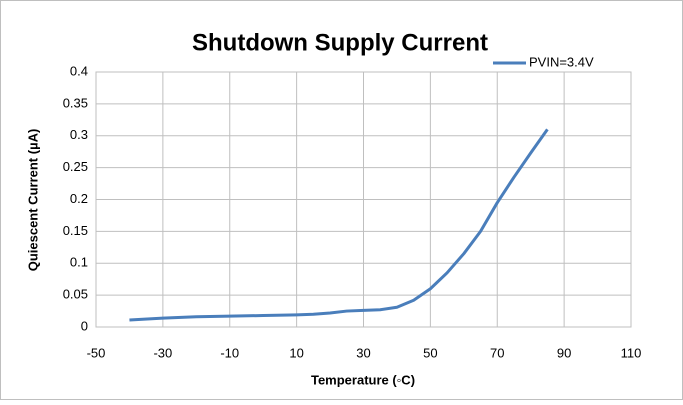 This screenshot has width=683, height=405. What do you see at coordinates (564, 352) in the screenshot?
I see `x-tick-label: 90` at bounding box center [564, 352].